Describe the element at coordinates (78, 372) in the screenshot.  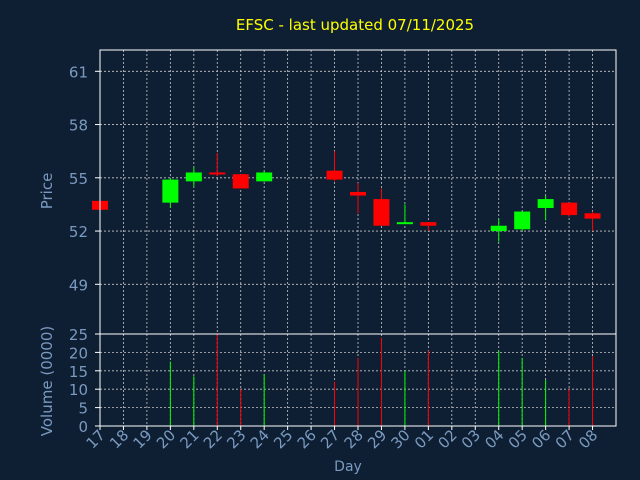
I see `volume-tick-label: 15` at that location.